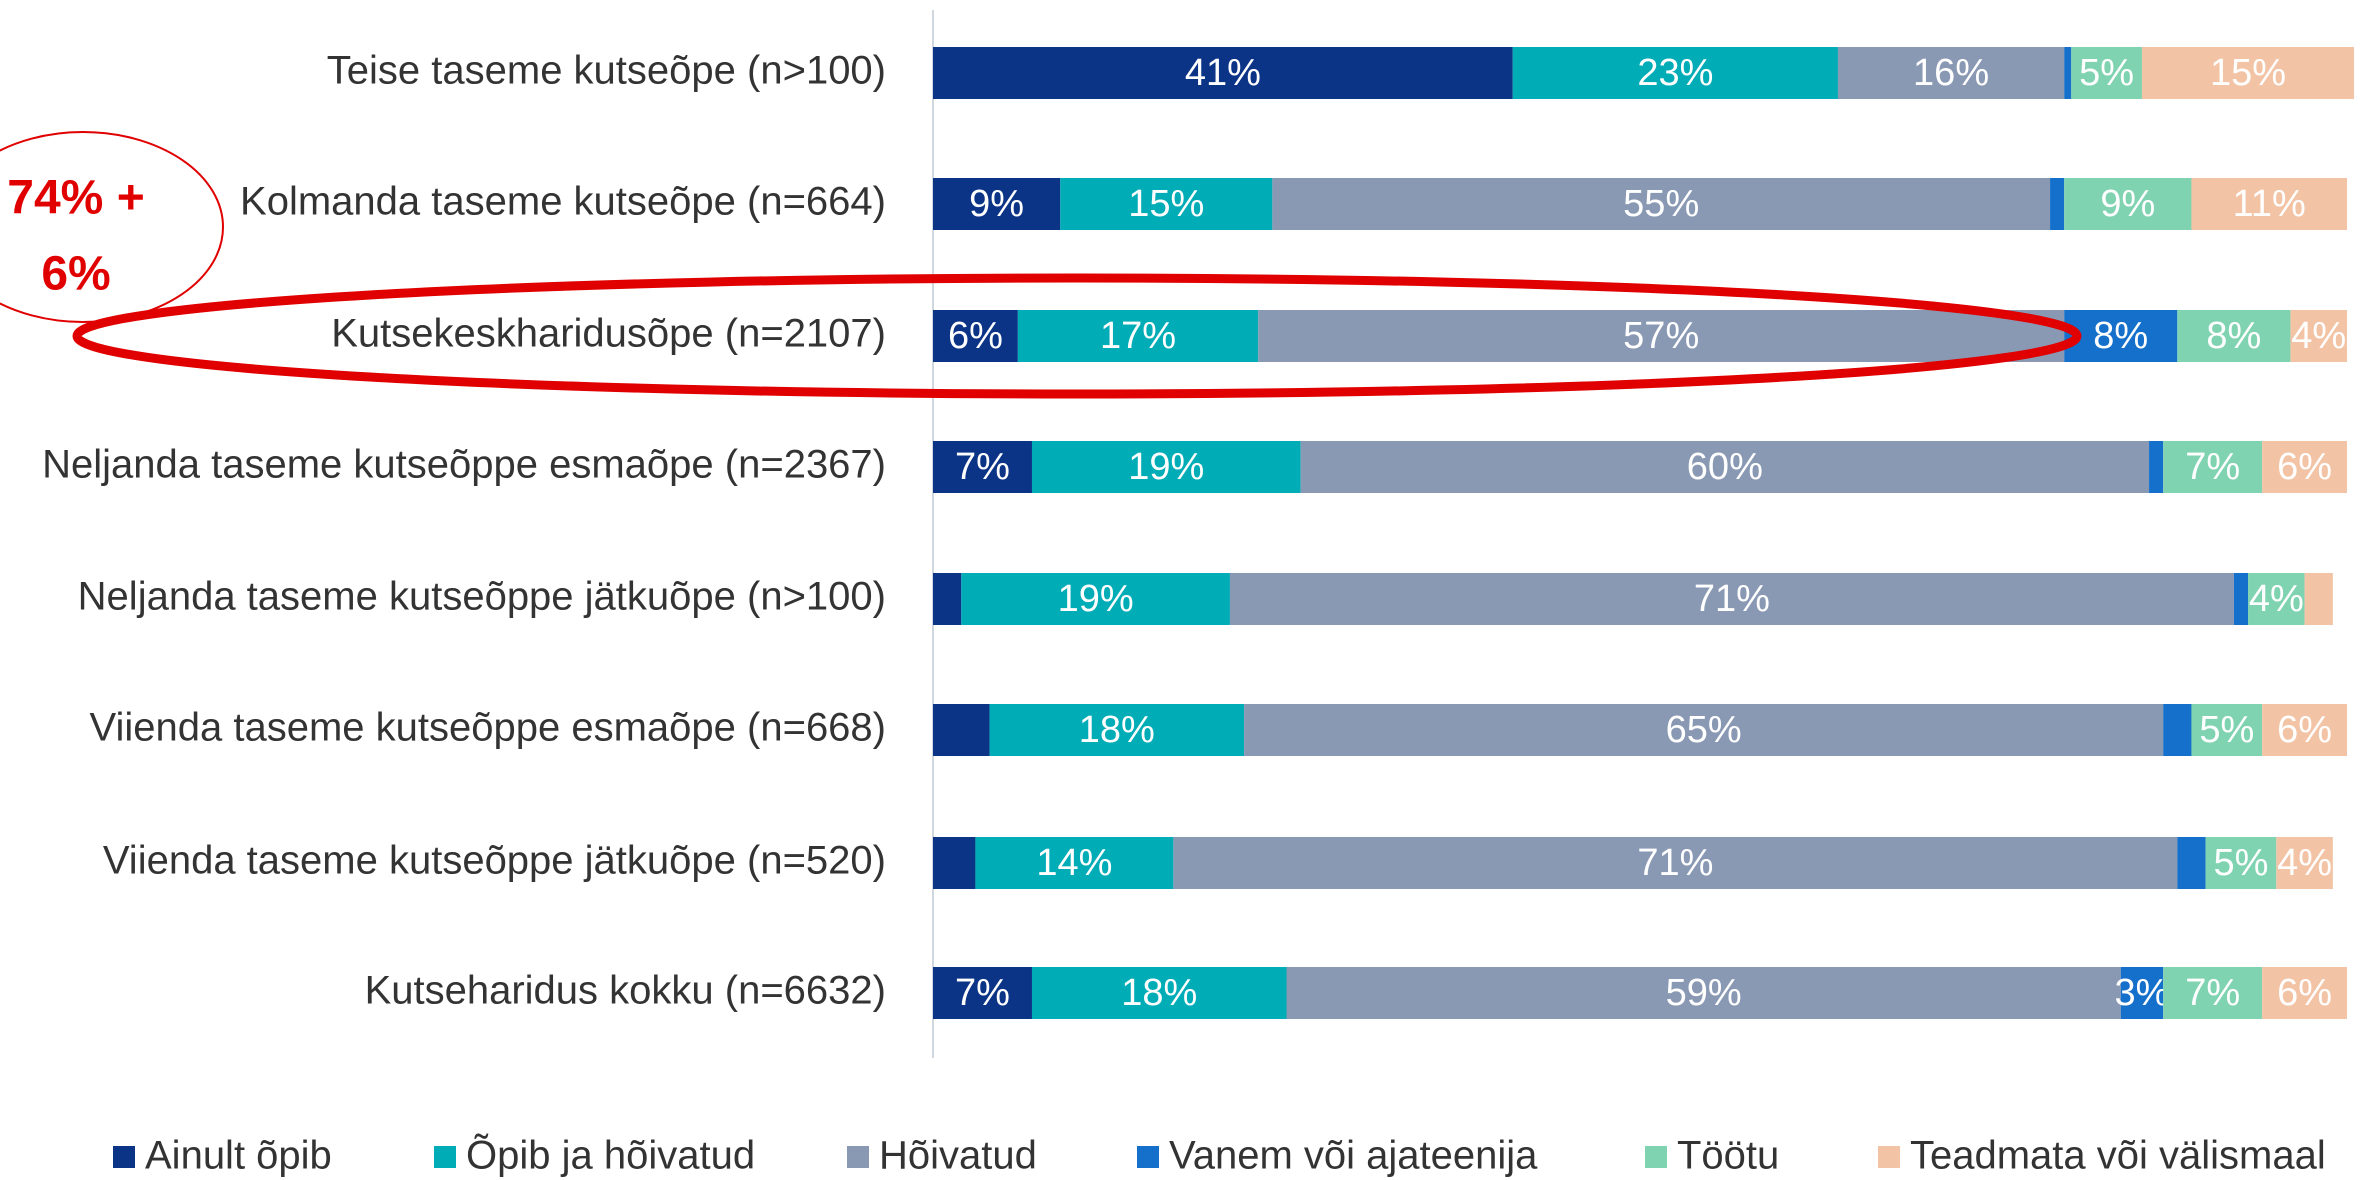 The height and width of the screenshot is (1180, 2371). What do you see at coordinates (563, 202) in the screenshot?
I see `category-label: Kolmanda taseme kutseõpe (n=664)` at bounding box center [563, 202].